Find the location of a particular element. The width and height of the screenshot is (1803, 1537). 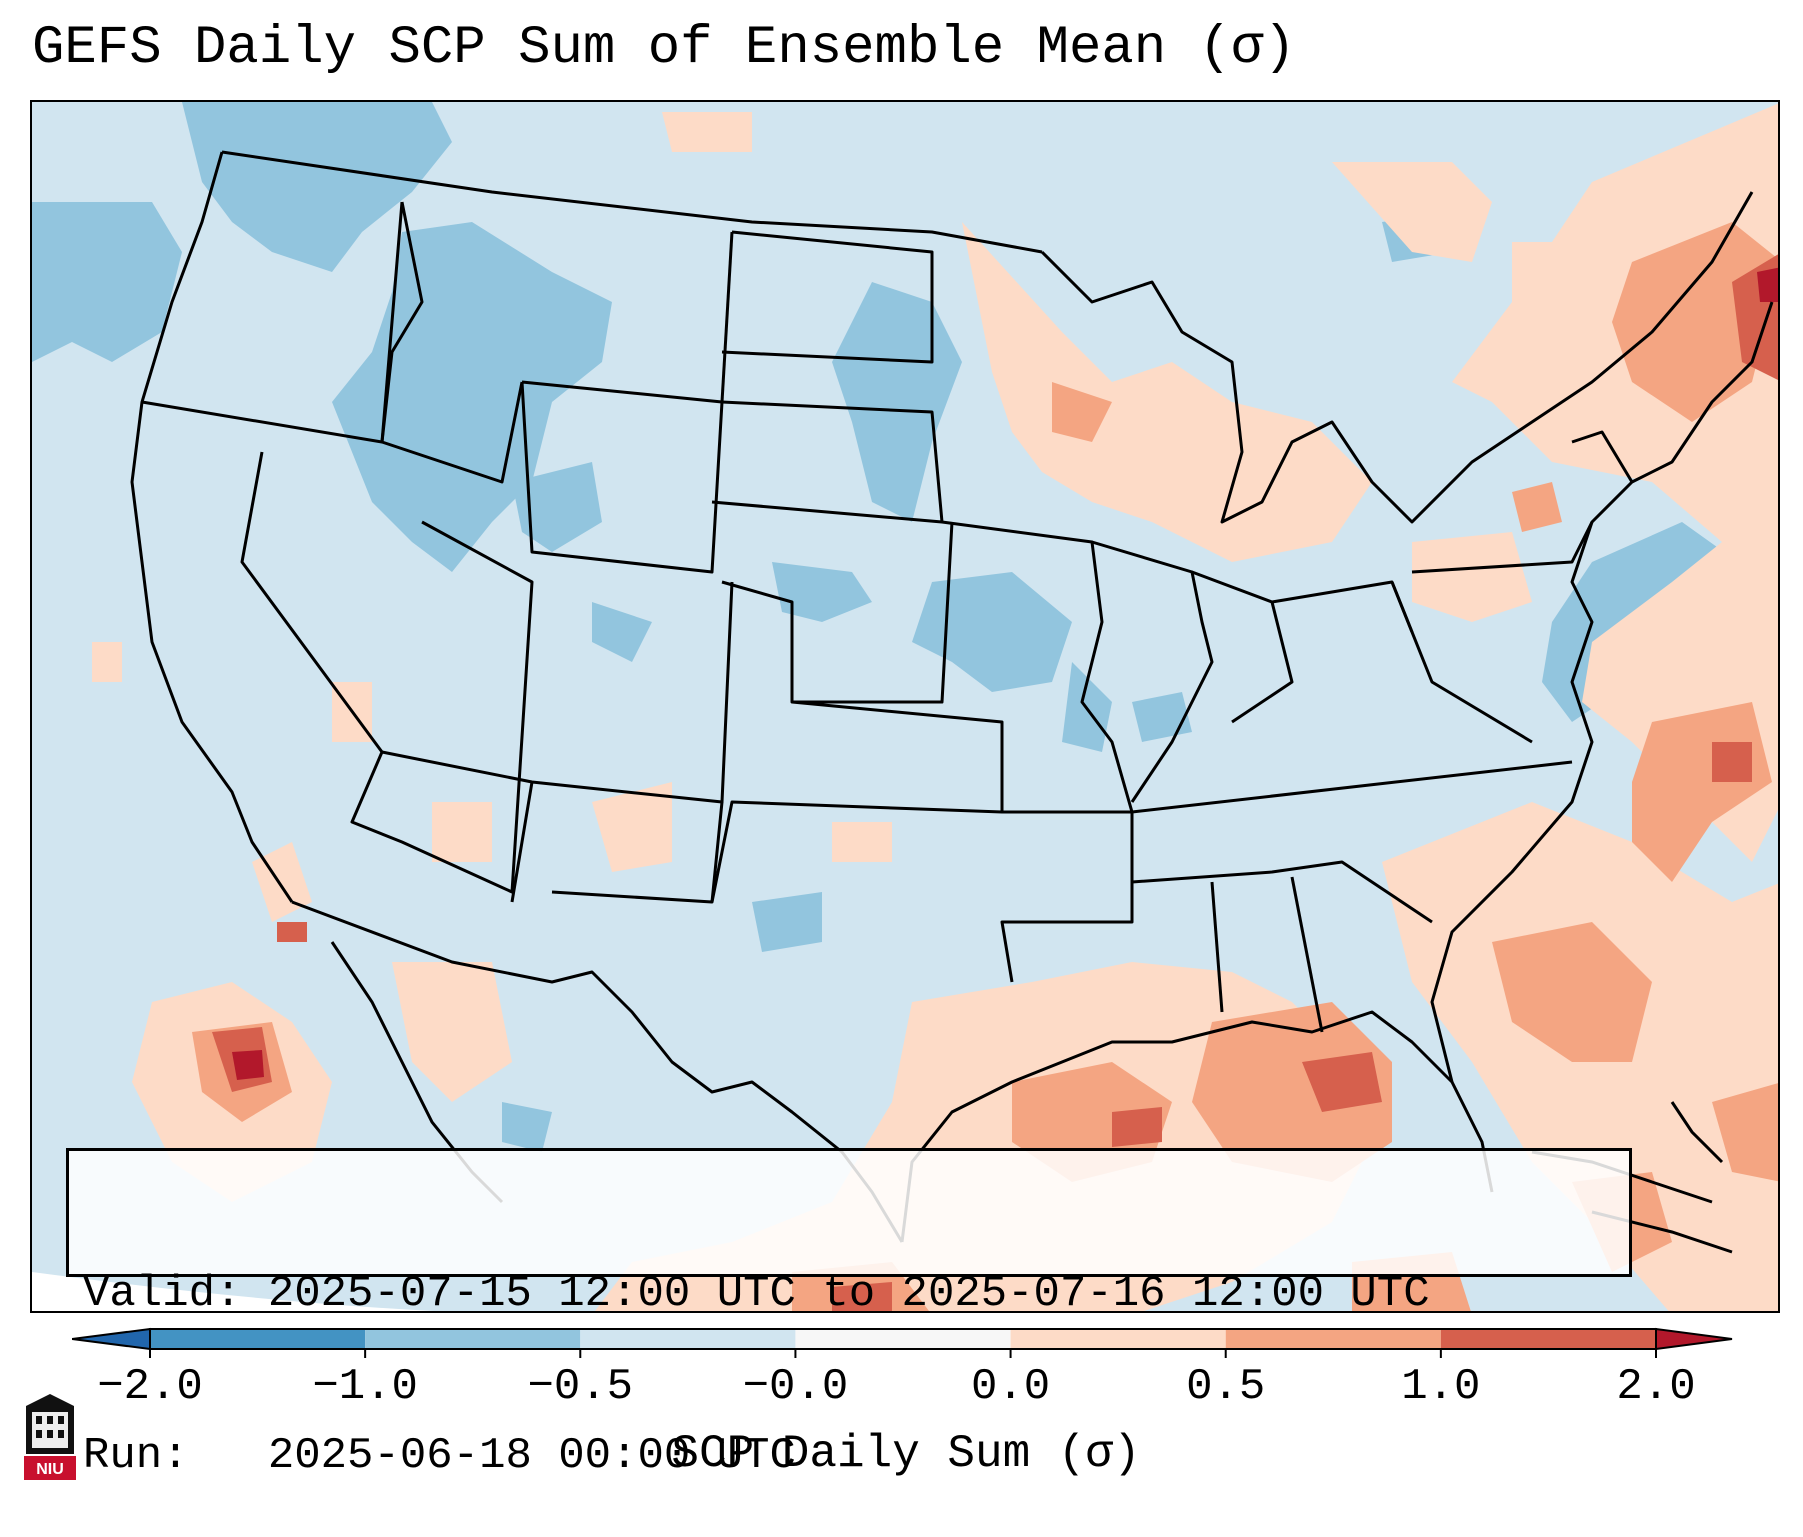

university-tower-icon: NIU is located at coordinates (50, 1437).